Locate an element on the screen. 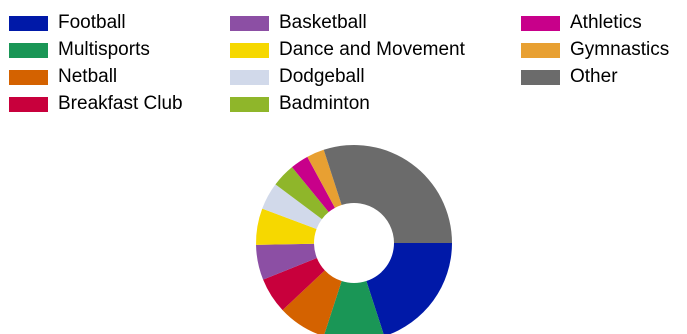  donut-slice-dance-and-movement is located at coordinates (286, 226).